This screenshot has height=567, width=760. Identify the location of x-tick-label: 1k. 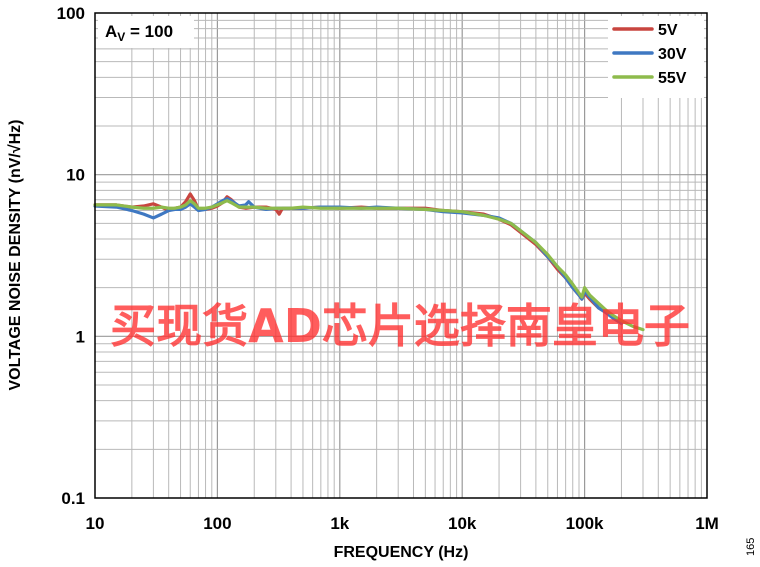
(339, 523).